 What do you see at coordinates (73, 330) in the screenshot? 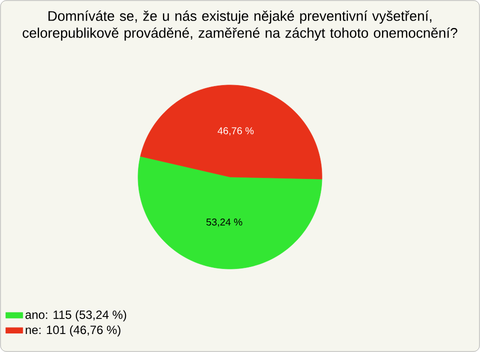
I see `legend-label: ne: 101 (46,76 %)` at bounding box center [73, 330].